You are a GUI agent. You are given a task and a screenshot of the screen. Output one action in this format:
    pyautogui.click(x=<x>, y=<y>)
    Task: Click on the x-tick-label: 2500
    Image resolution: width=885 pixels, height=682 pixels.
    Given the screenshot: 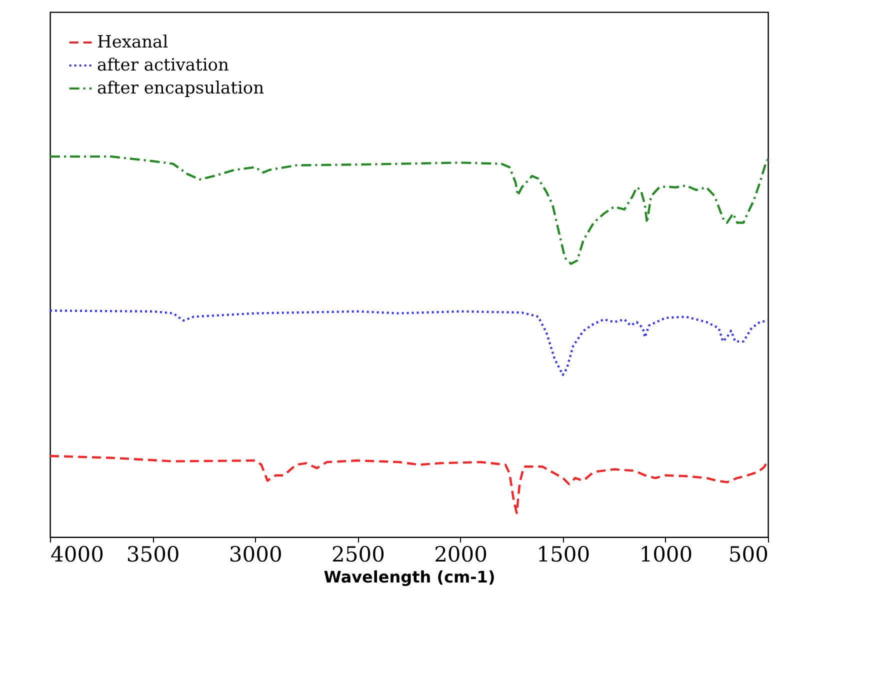 What is the action you would take?
    pyautogui.click(x=358, y=554)
    